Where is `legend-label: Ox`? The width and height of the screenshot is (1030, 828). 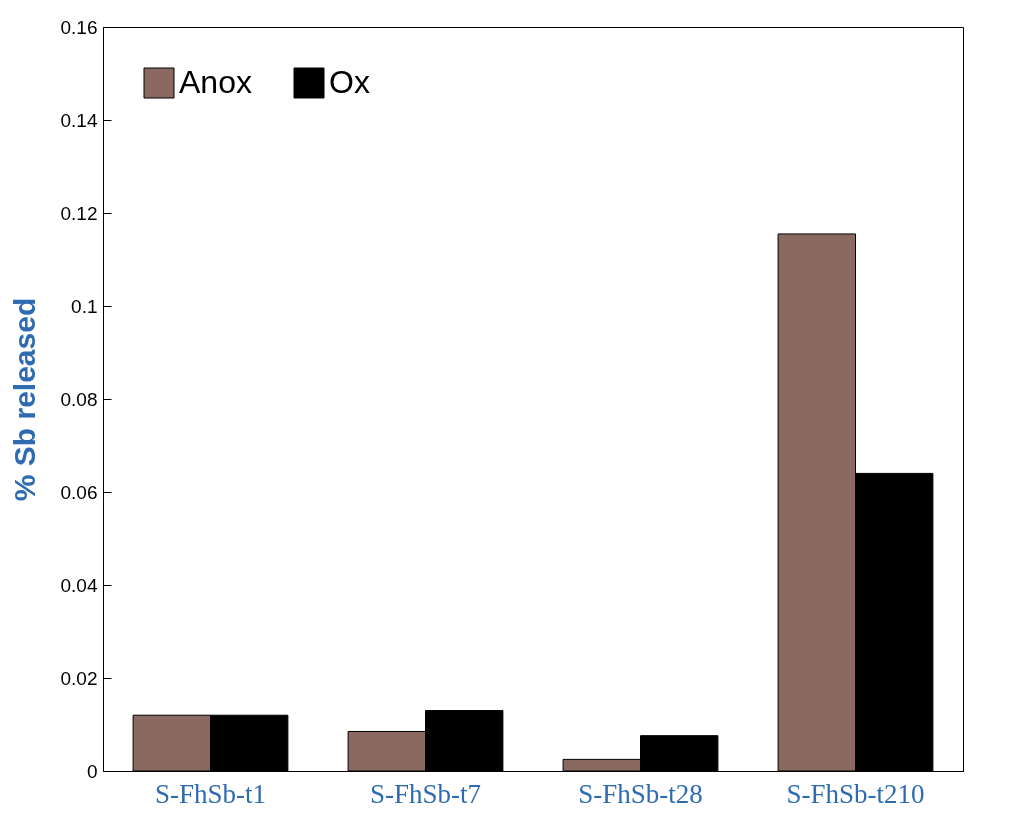
legend-label: Ox is located at coordinates (349, 82).